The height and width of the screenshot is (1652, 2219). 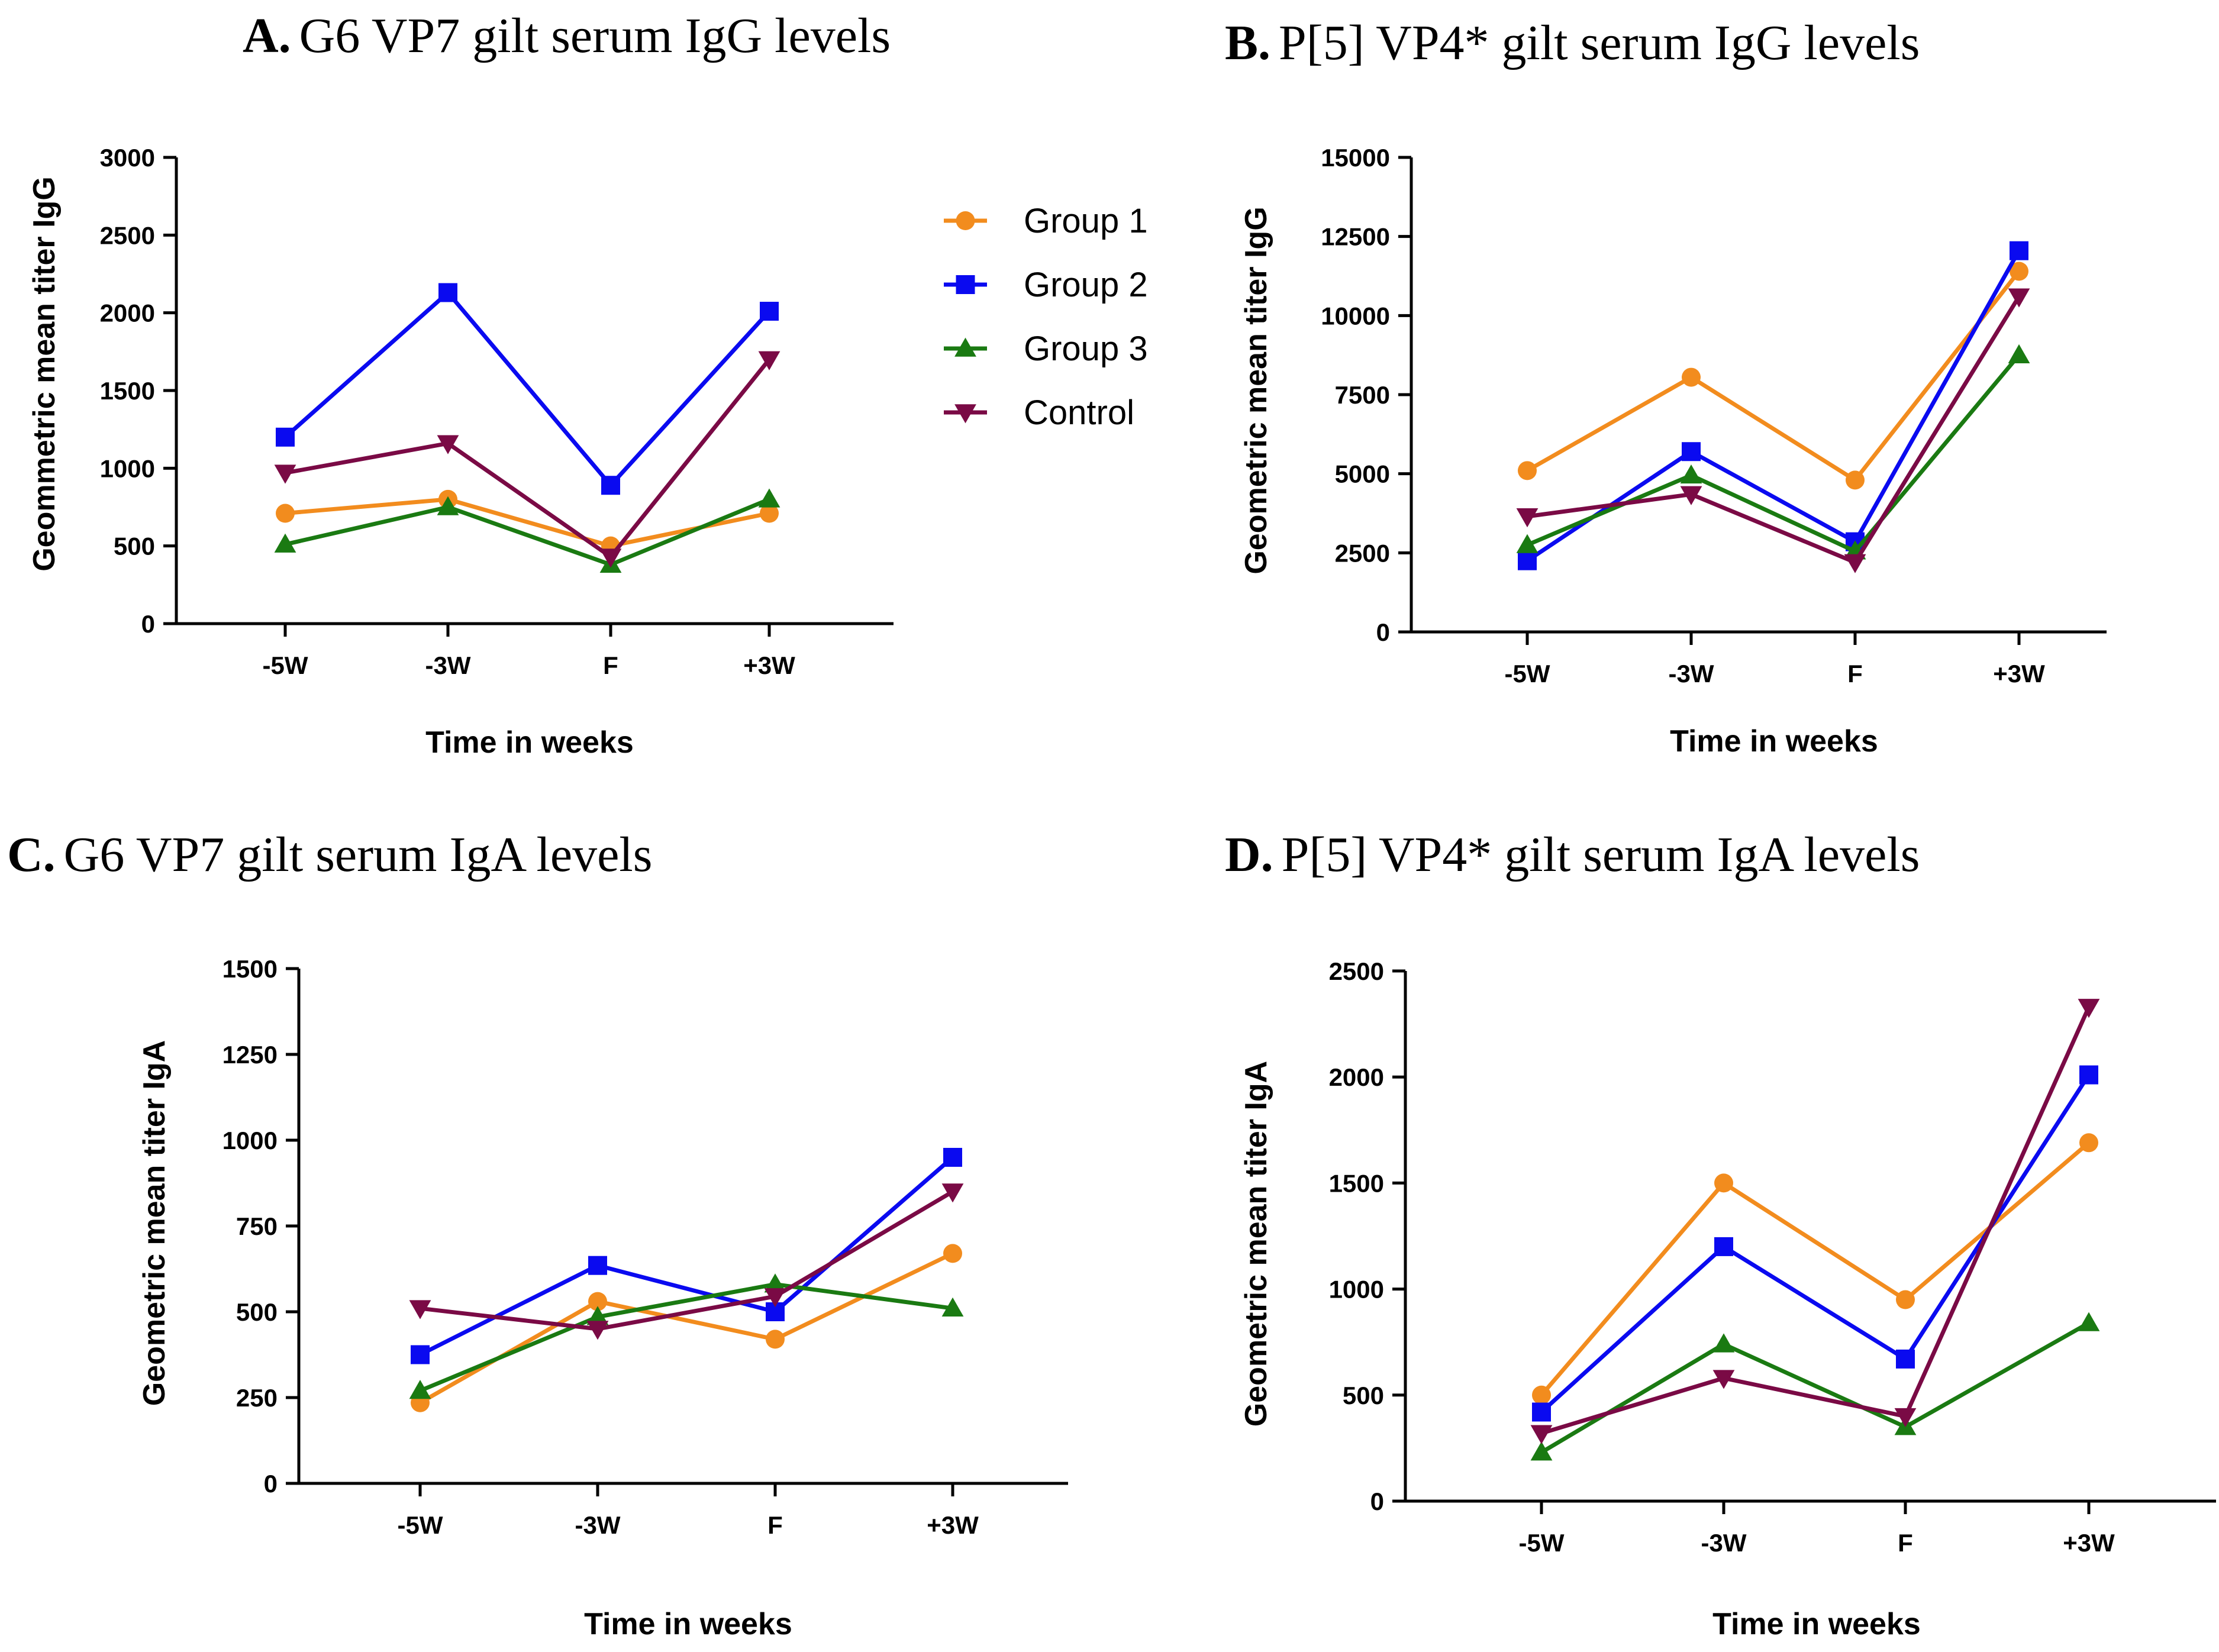 I want to click on panel-d-xtick-label: -5W, so click(x=1542, y=1543).